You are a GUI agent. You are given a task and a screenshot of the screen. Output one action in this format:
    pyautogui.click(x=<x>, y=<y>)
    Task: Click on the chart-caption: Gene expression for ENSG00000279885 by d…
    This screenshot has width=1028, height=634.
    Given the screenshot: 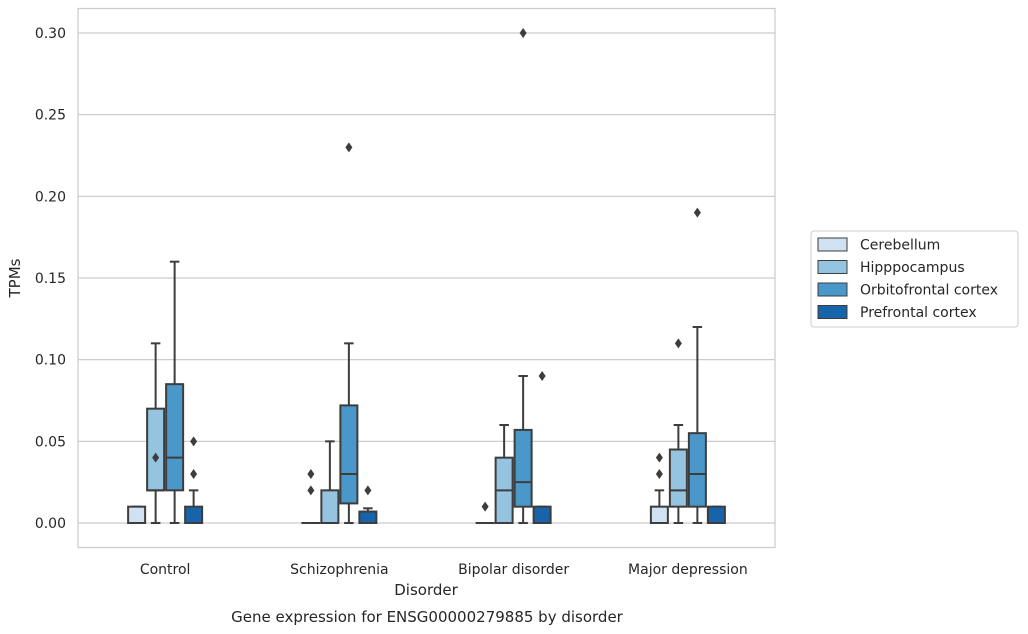 What is the action you would take?
    pyautogui.click(x=427, y=617)
    